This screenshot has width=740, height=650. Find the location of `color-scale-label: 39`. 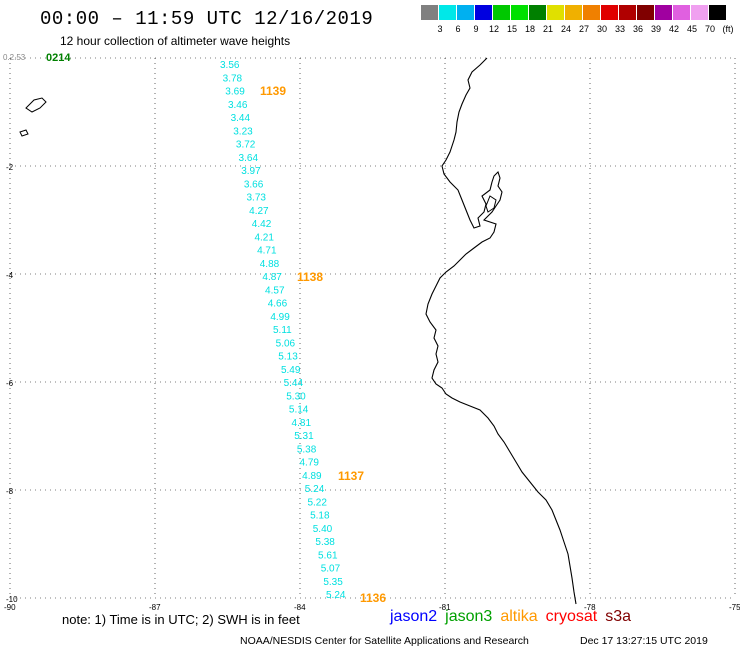

color-scale-label: 39 is located at coordinates (655, 29).